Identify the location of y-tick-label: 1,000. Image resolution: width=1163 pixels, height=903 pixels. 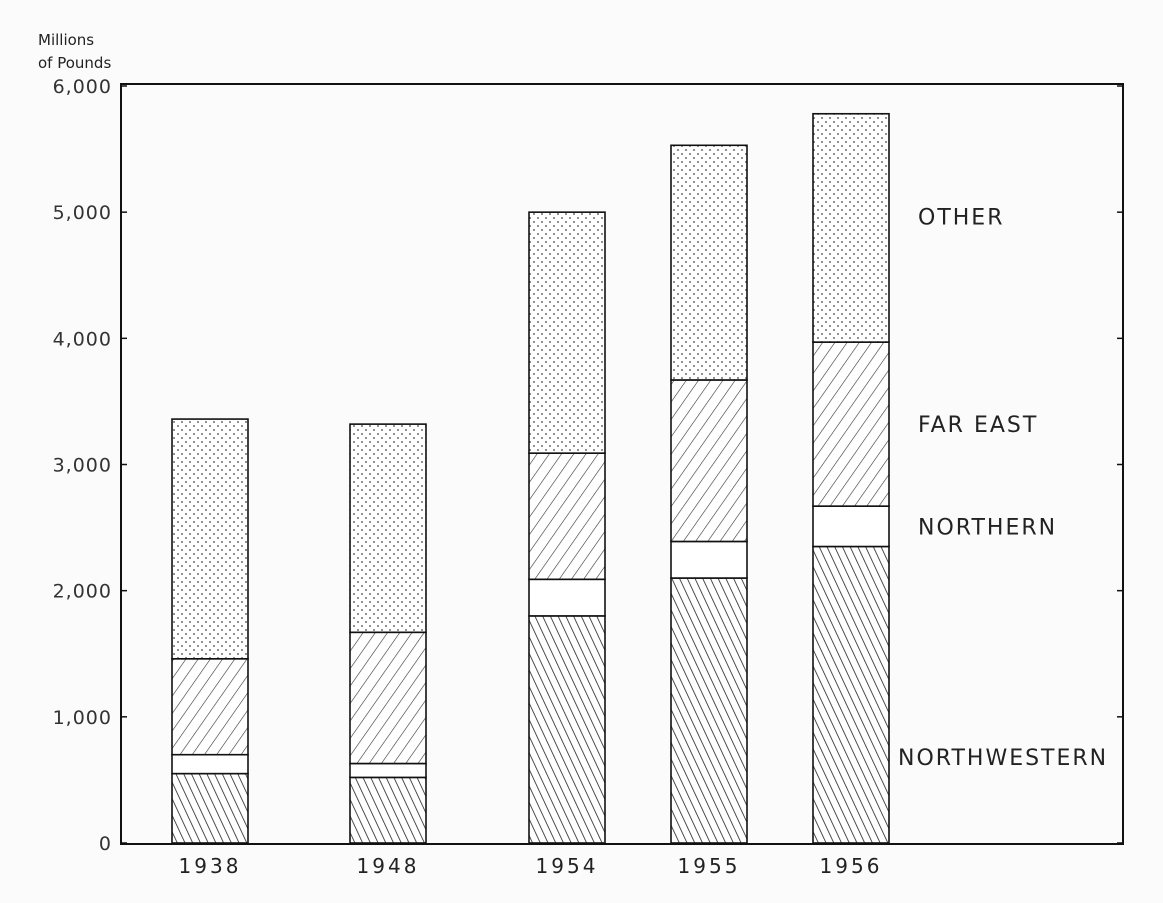
(82, 718).